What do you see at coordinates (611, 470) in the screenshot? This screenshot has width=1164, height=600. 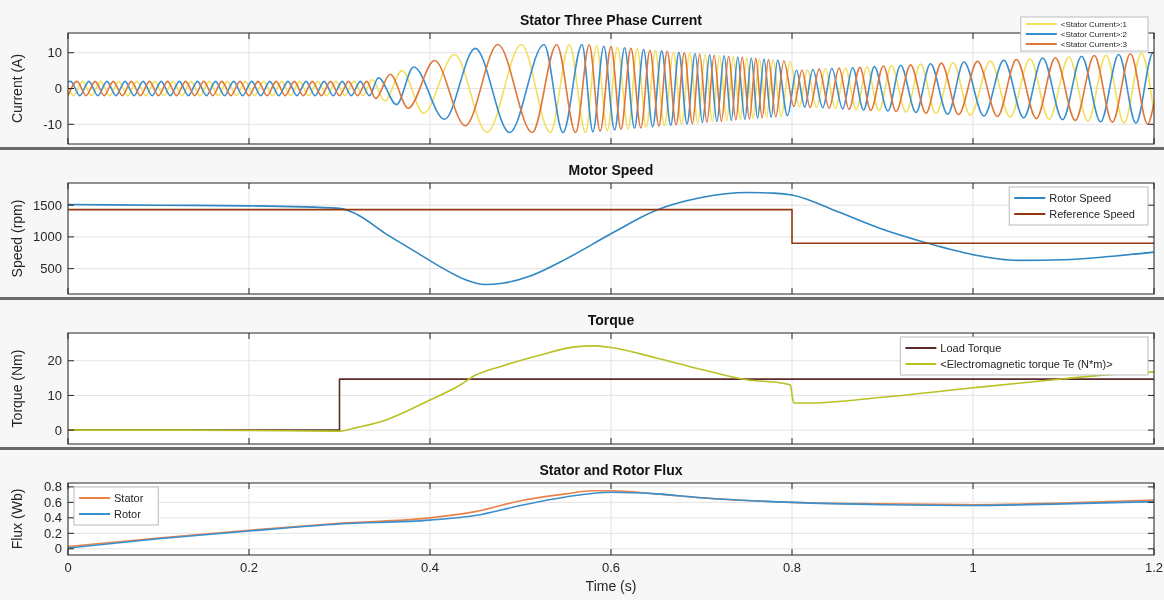 I see `chart-title: Stator and Rotor Flux` at bounding box center [611, 470].